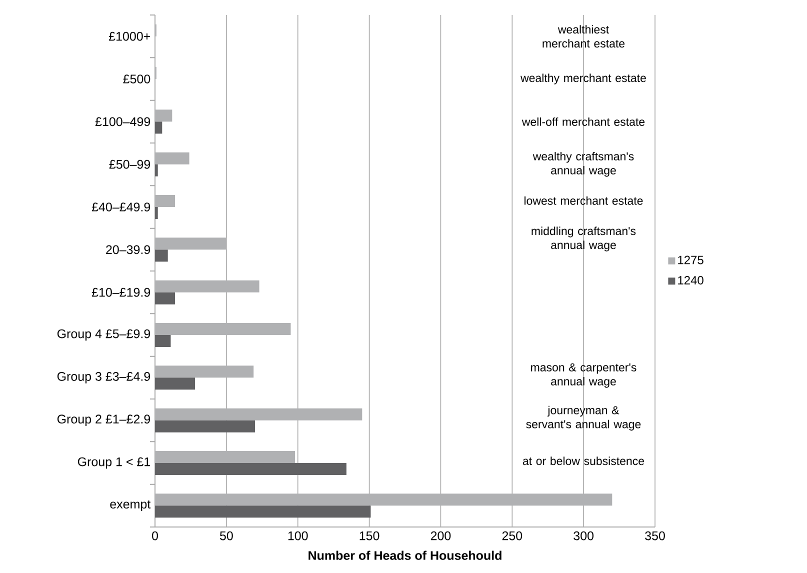  Describe the element at coordinates (103, 335) in the screenshot. I see `y-tick-label: Group 4 £5–£9.9` at that location.